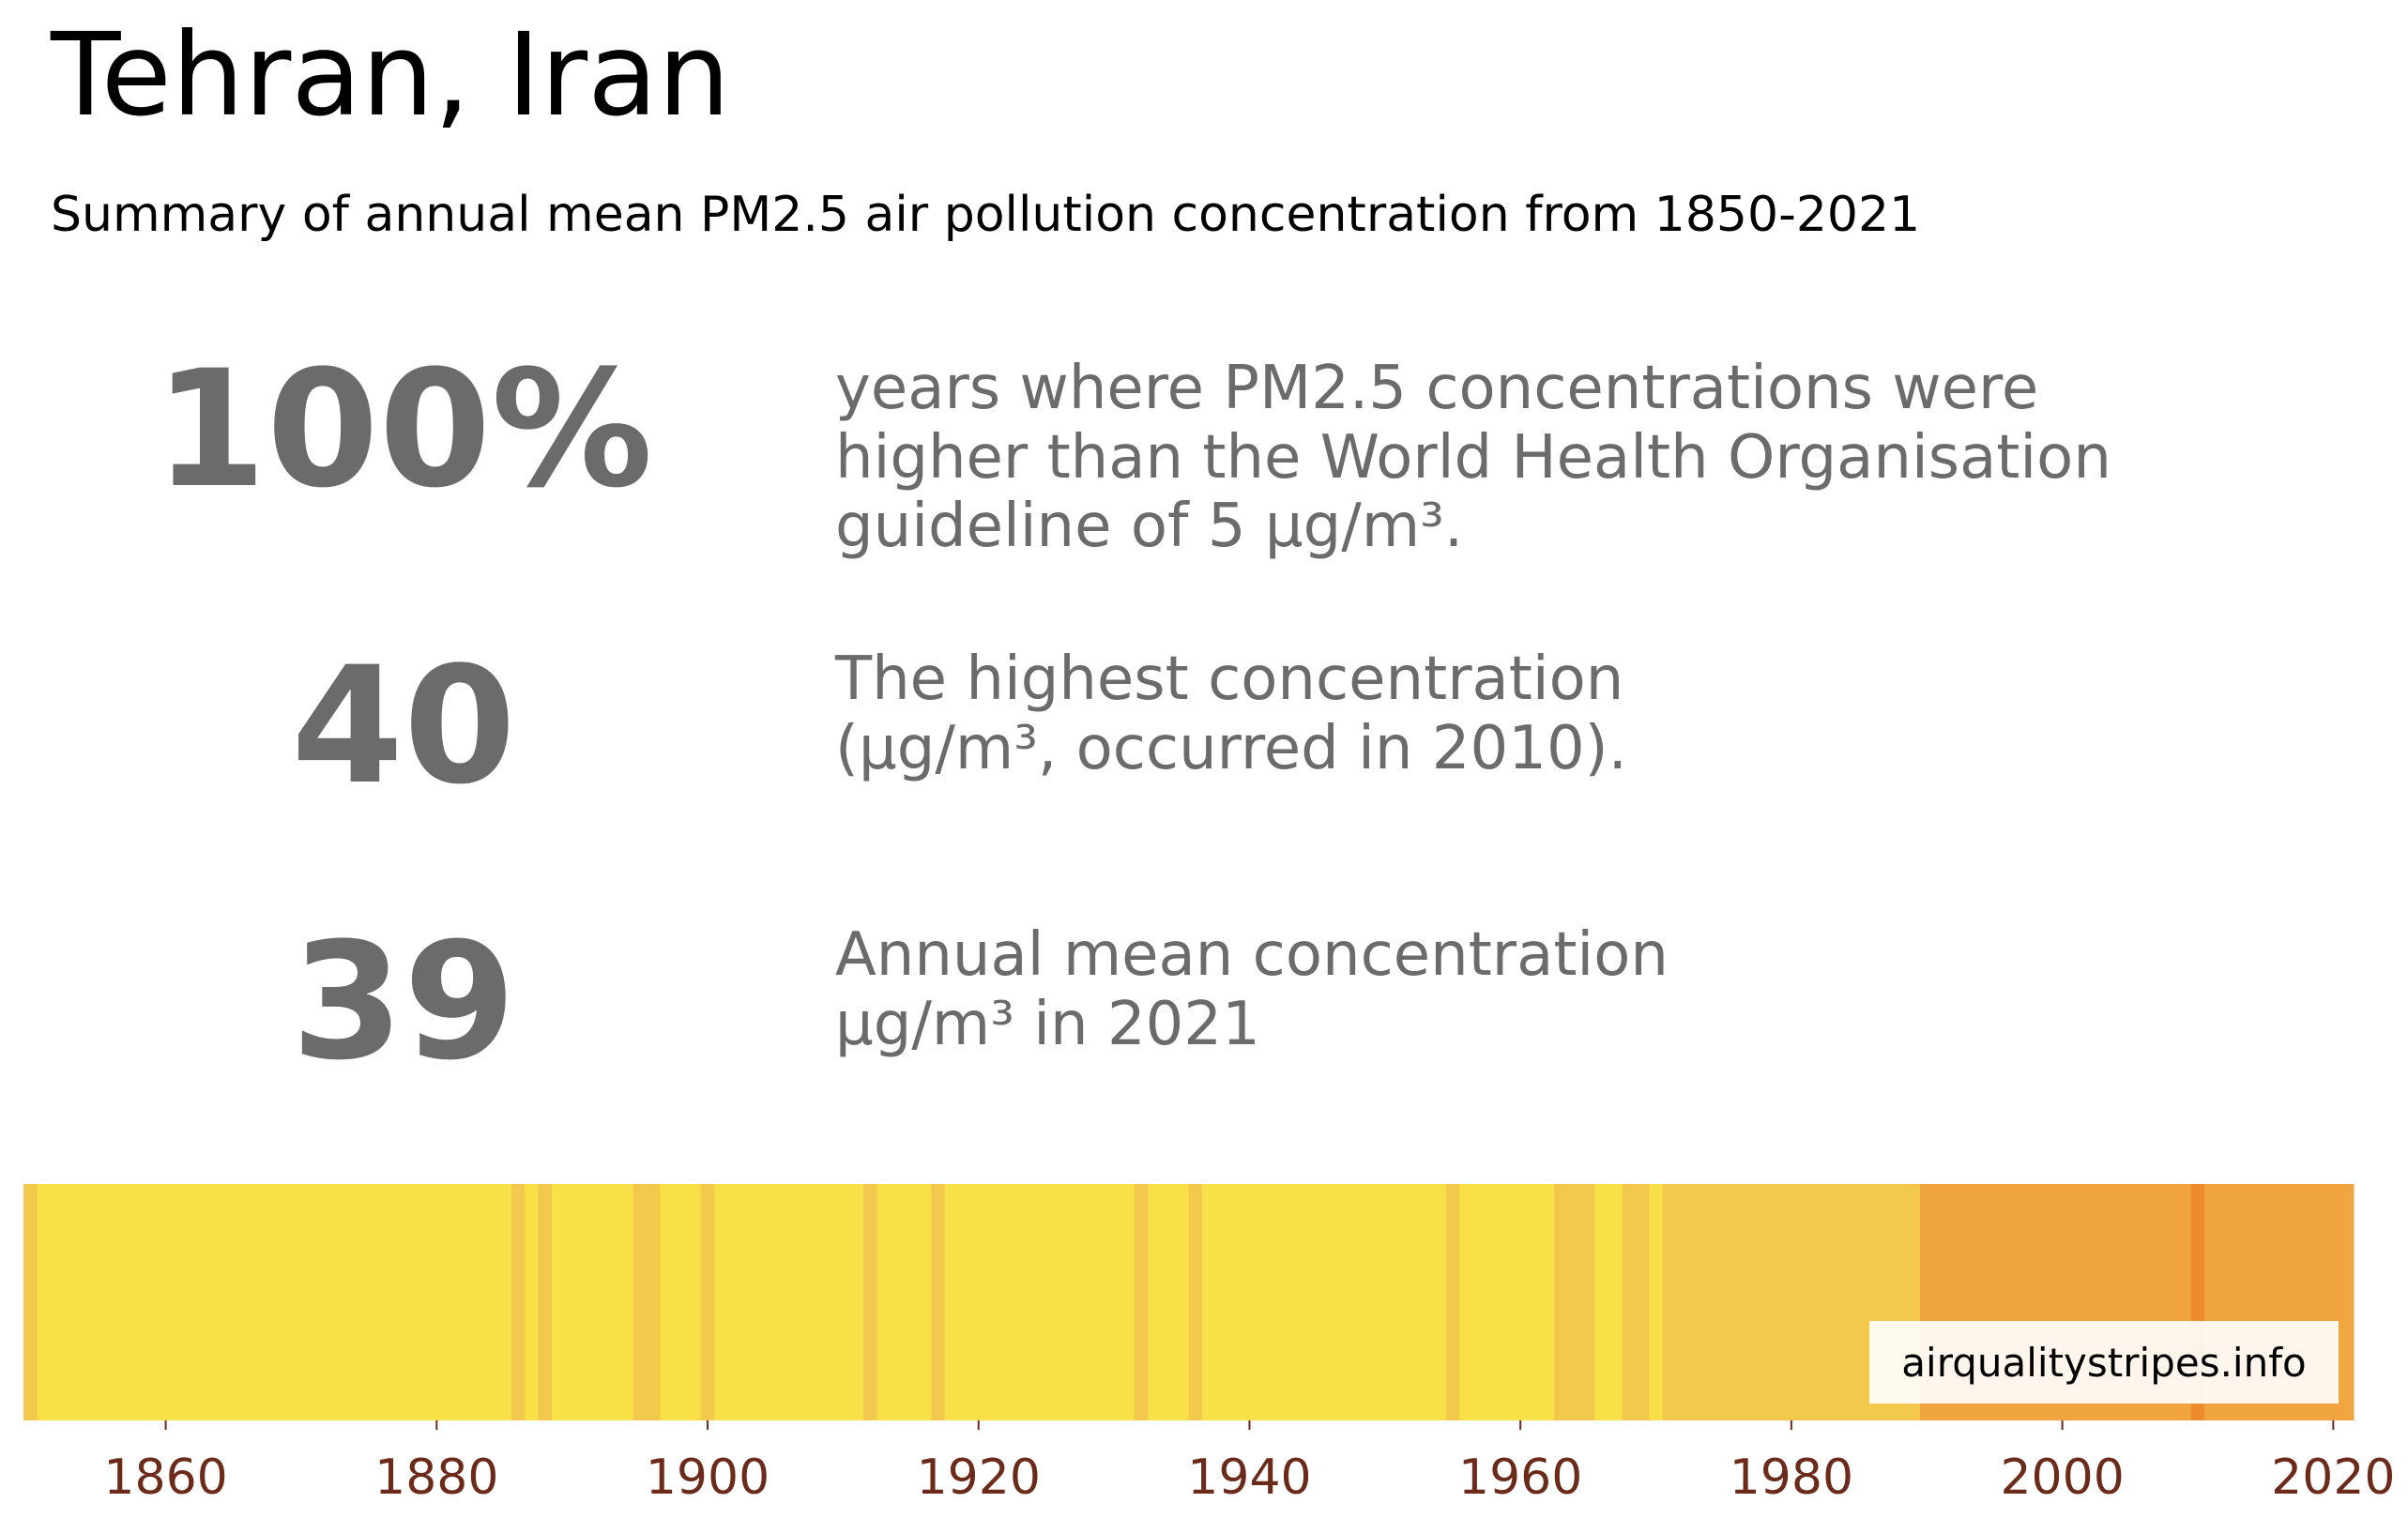 The width and height of the screenshot is (2408, 1518). What do you see at coordinates (1149, 527) in the screenshot?
I see `stat-description-line: guideline of 5 µg/m³.` at bounding box center [1149, 527].